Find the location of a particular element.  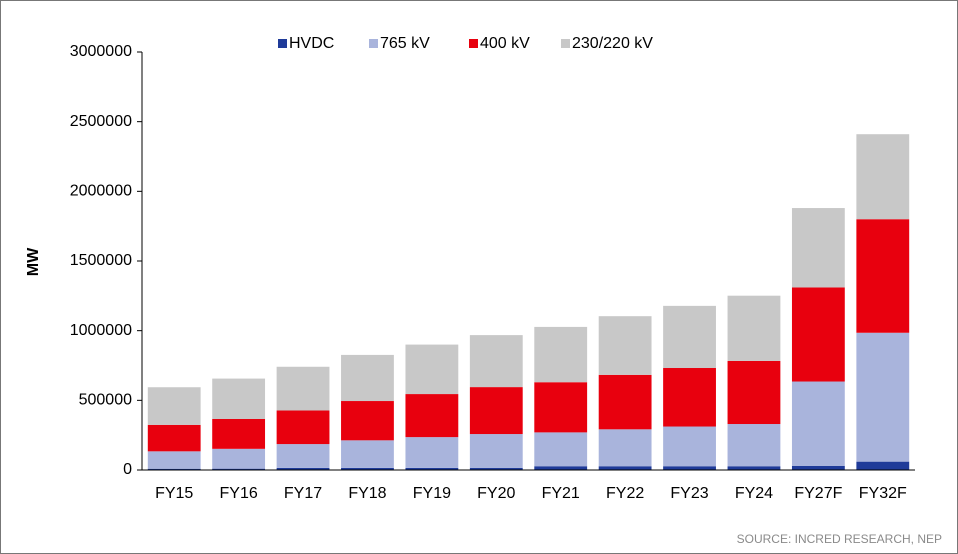

y-axis-label: MW is located at coordinates (33, 261).